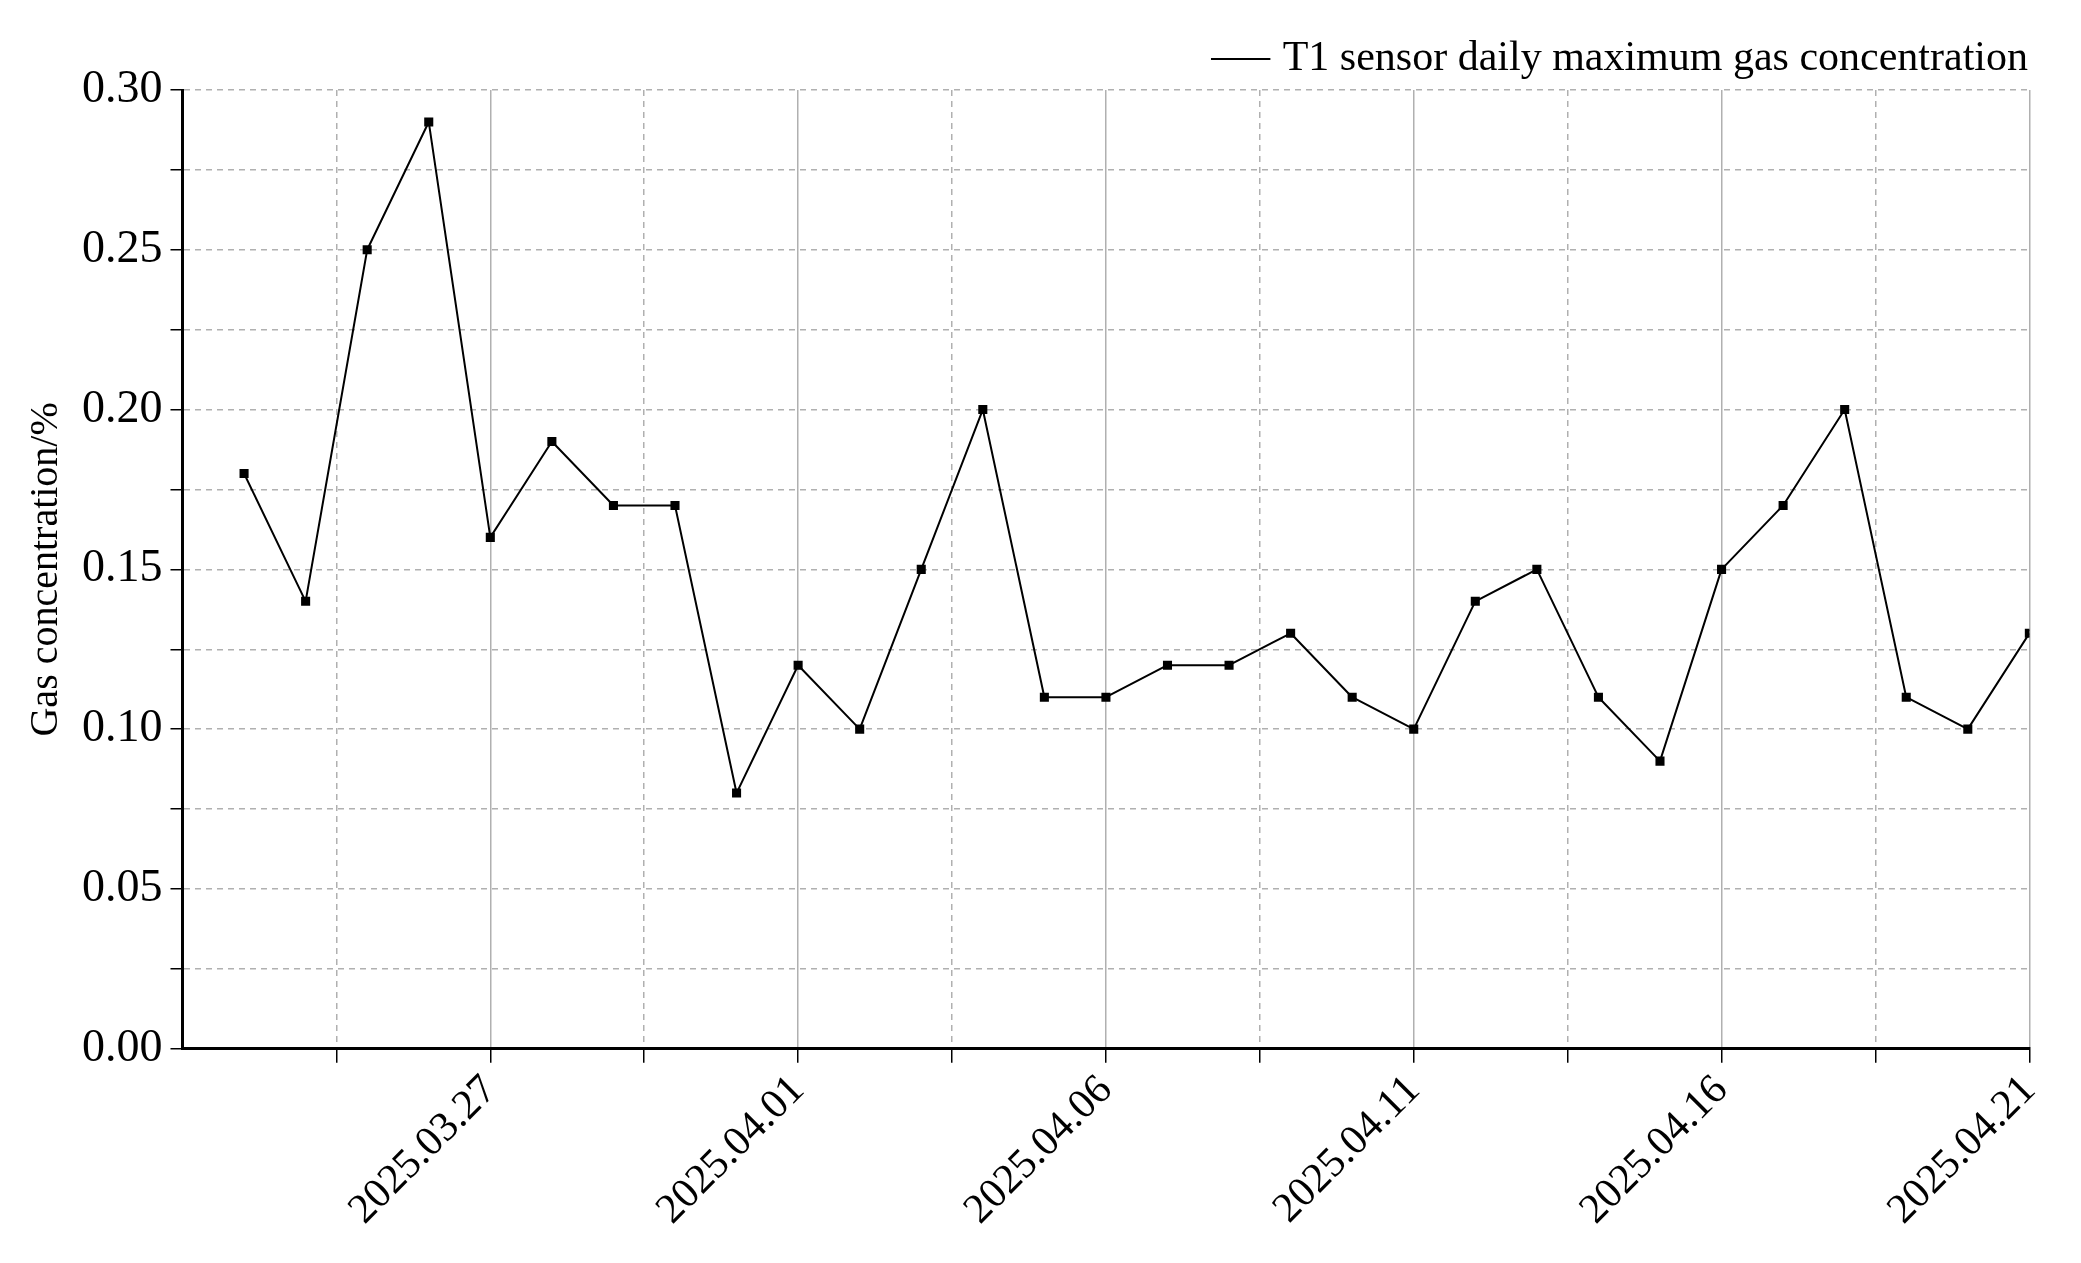 The height and width of the screenshot is (1263, 2081). What do you see at coordinates (122, 246) in the screenshot?
I see `y-tick-label: 0.25` at bounding box center [122, 246].